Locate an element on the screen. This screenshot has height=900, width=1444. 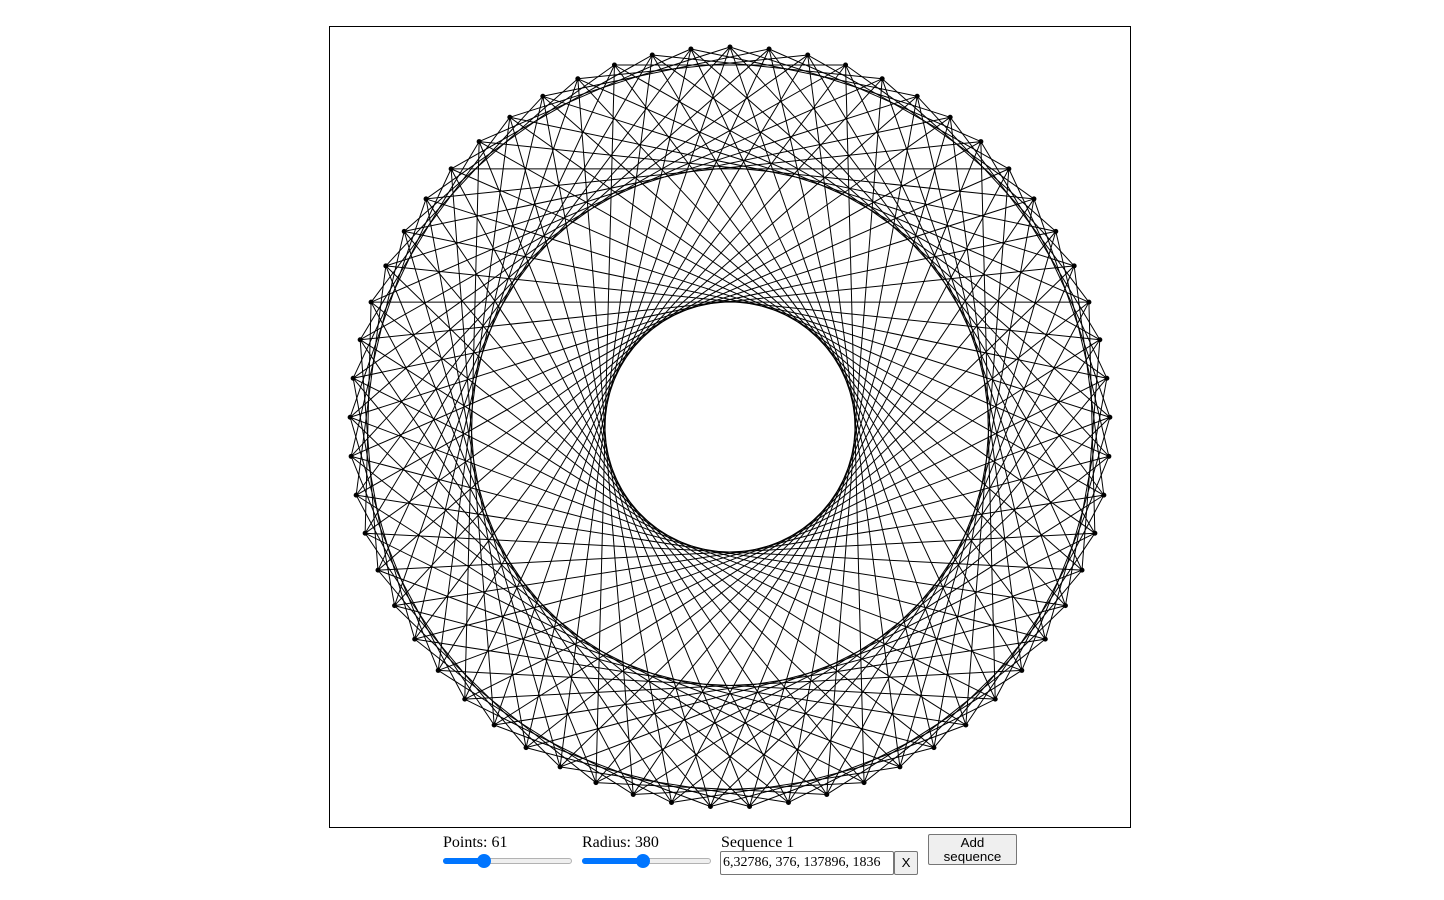
remove-sequence-button: X is located at coordinates (906, 863).